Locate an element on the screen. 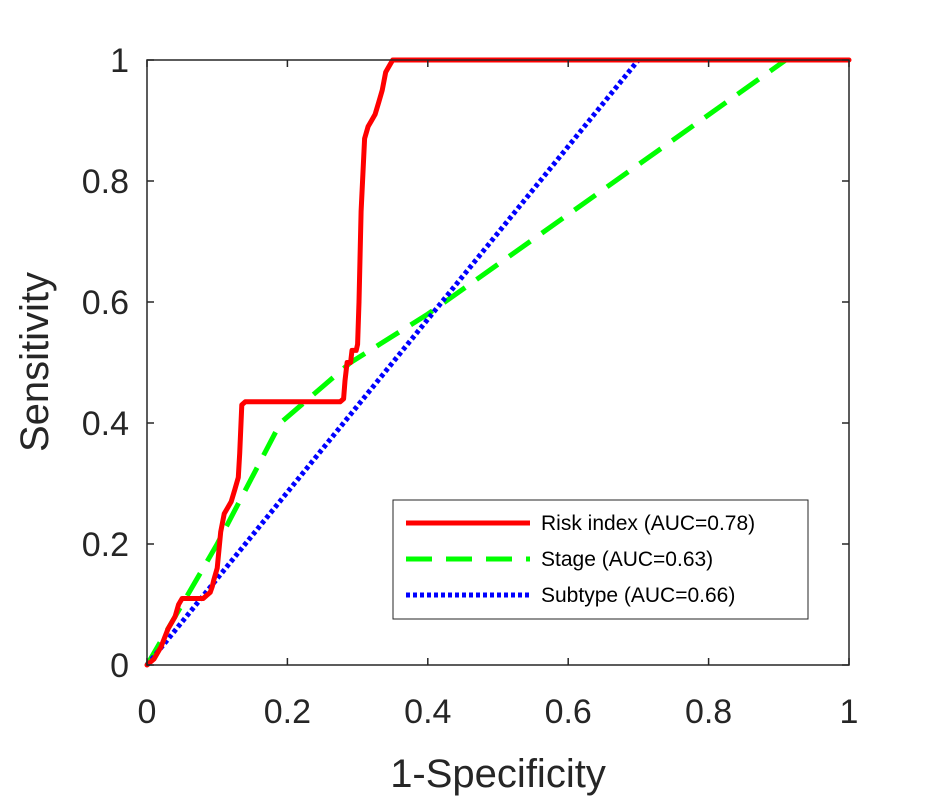 This screenshot has height=797, width=938. y-tick-label-0: 0 is located at coordinates (119, 666).